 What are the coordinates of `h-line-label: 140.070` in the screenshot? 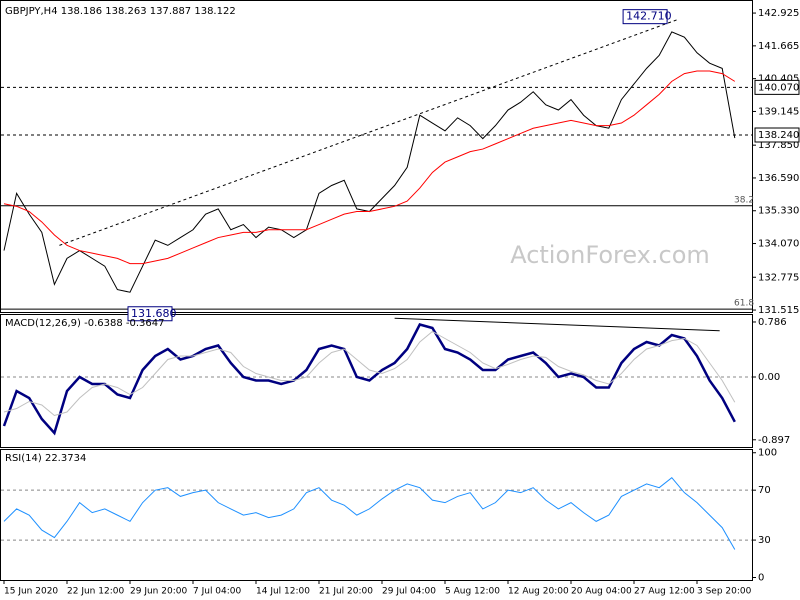 It's located at (778, 87).